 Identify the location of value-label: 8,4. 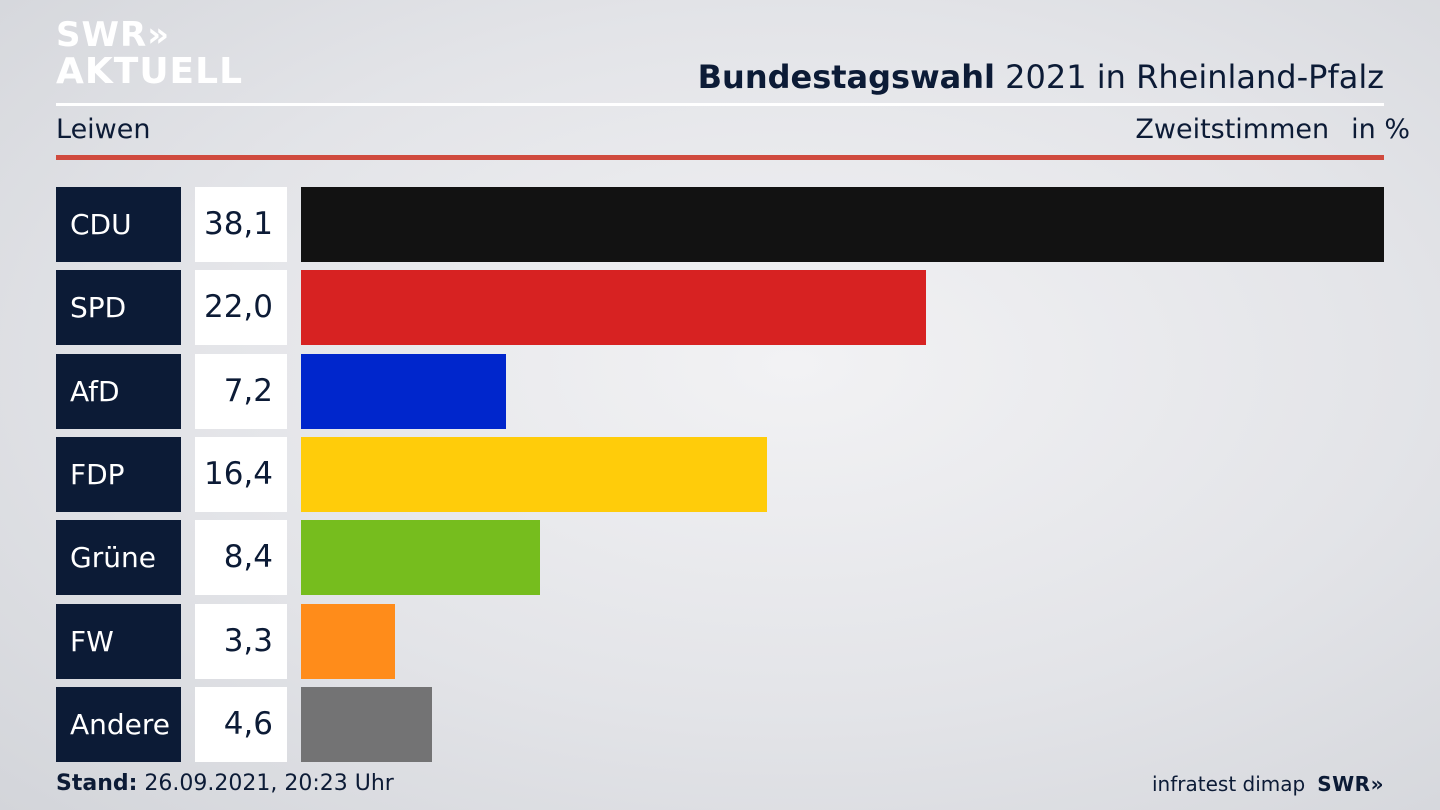
(241, 557).